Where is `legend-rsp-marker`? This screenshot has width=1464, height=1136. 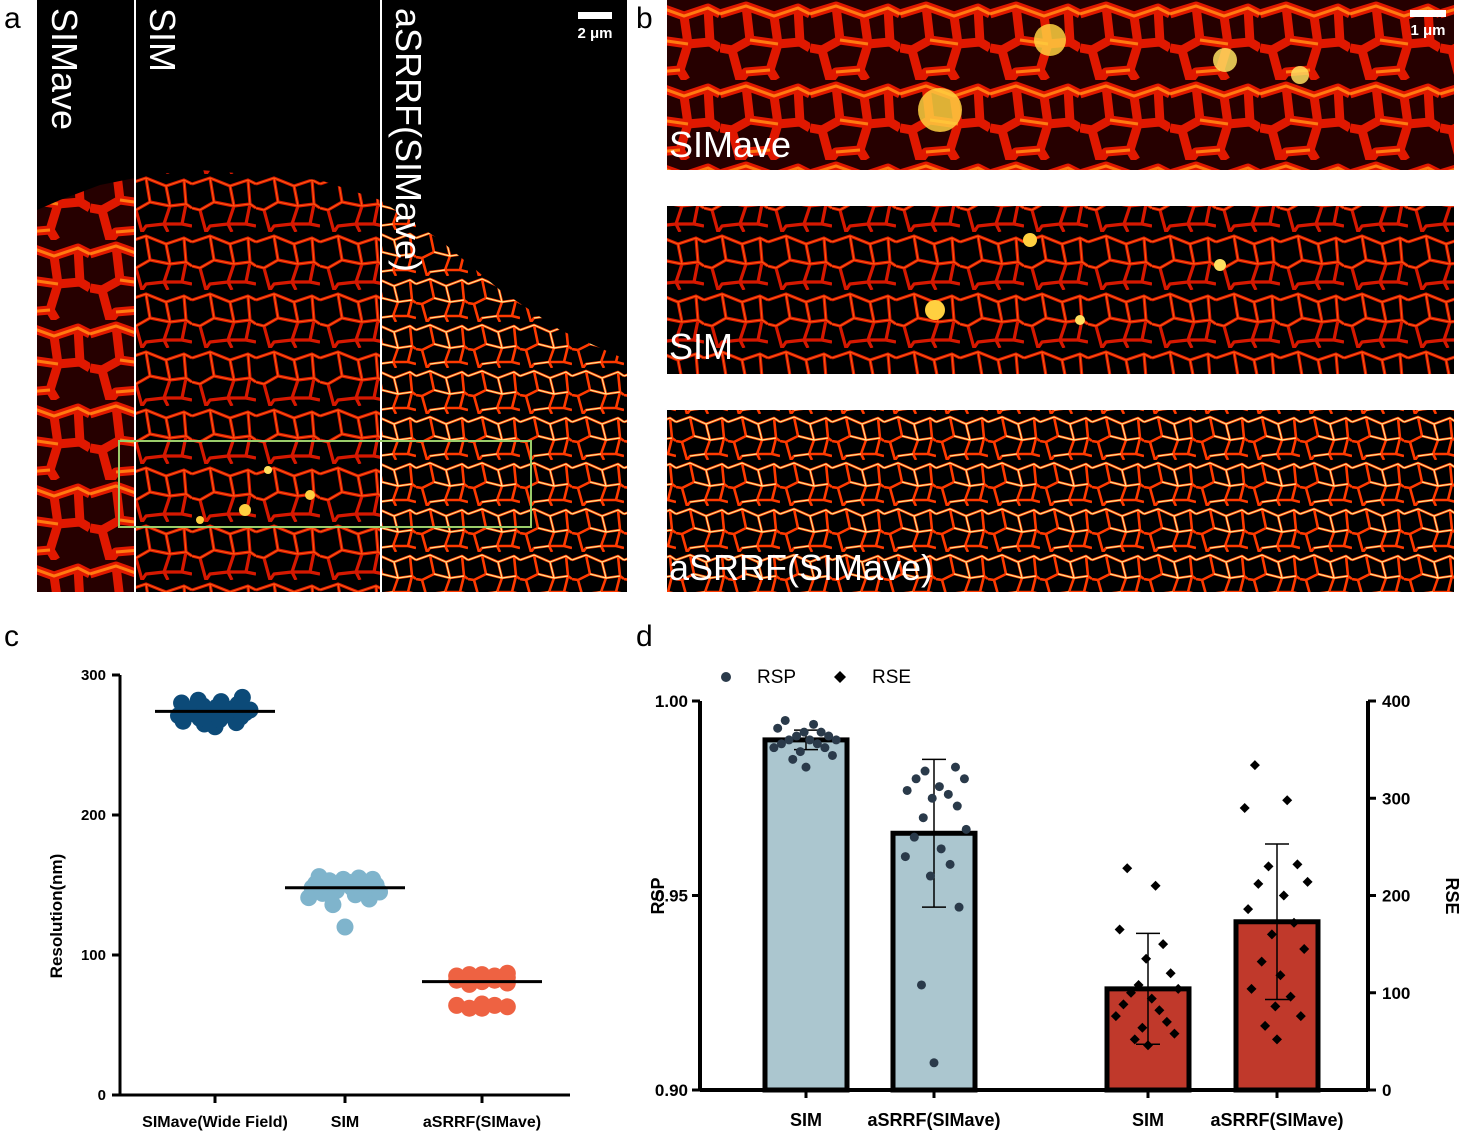 legend-rsp-marker is located at coordinates (726, 677).